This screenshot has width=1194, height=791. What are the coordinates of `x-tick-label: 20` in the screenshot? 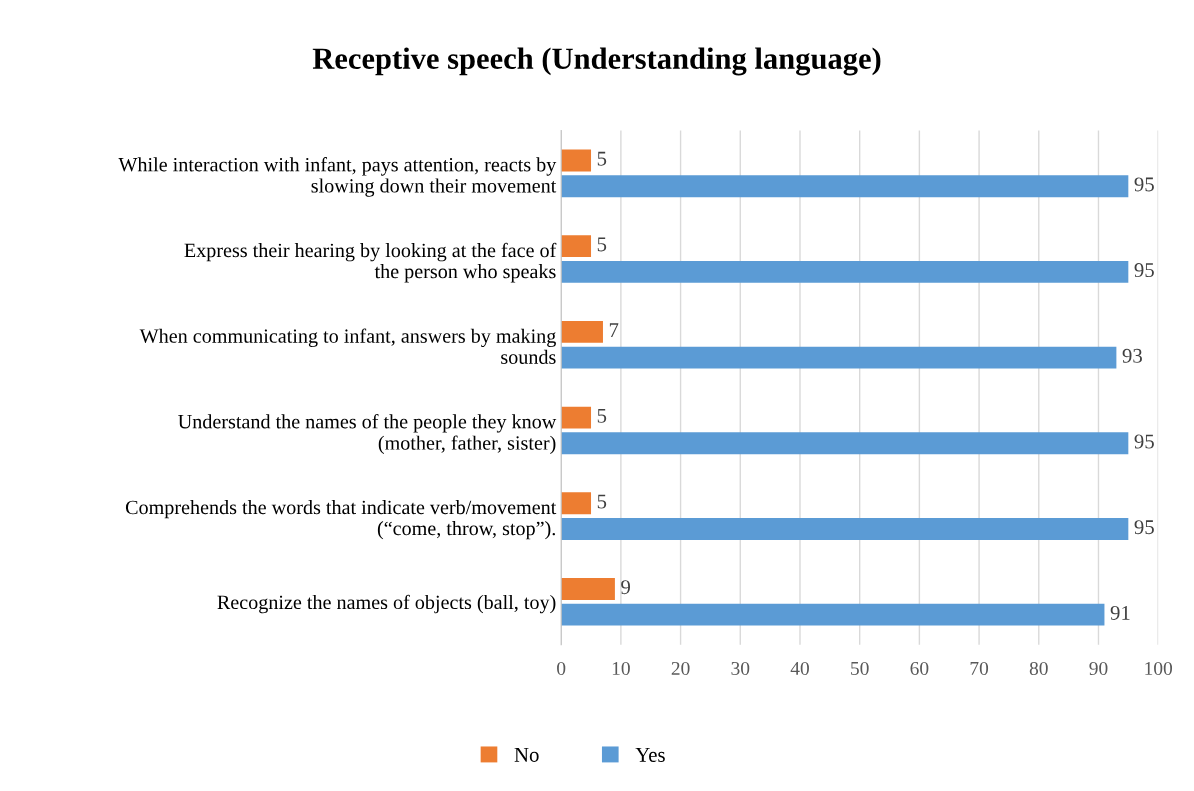 It's located at (680, 668).